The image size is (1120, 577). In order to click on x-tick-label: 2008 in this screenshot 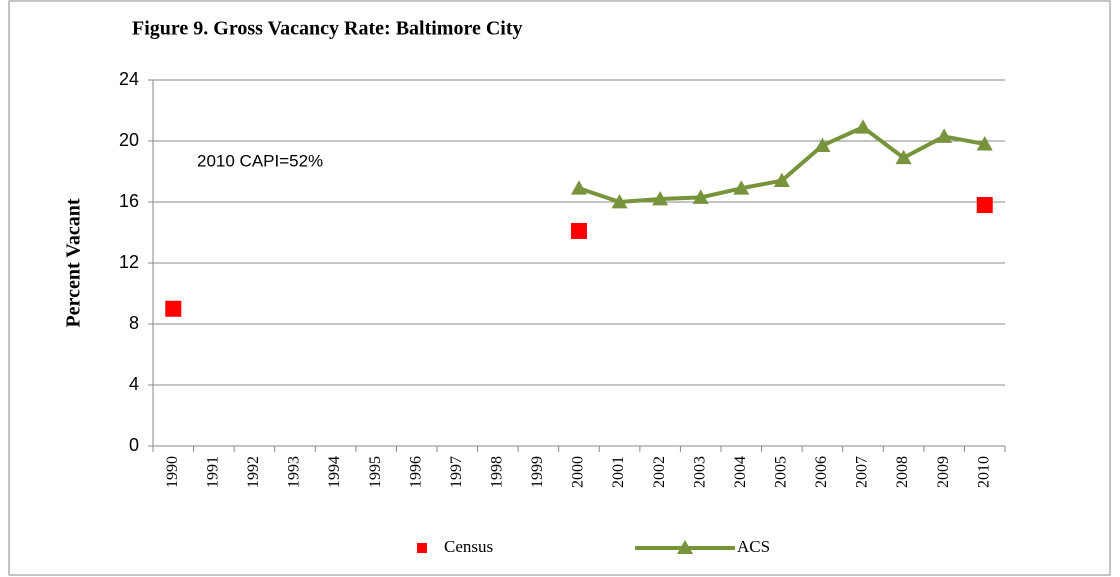, I will do `click(902, 472)`.